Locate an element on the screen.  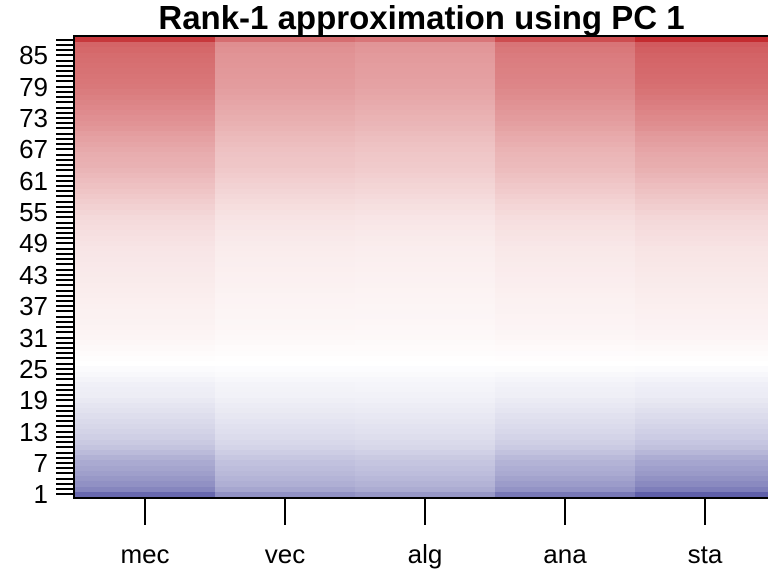
y-tick-label: 73 is located at coordinates (33, 118).